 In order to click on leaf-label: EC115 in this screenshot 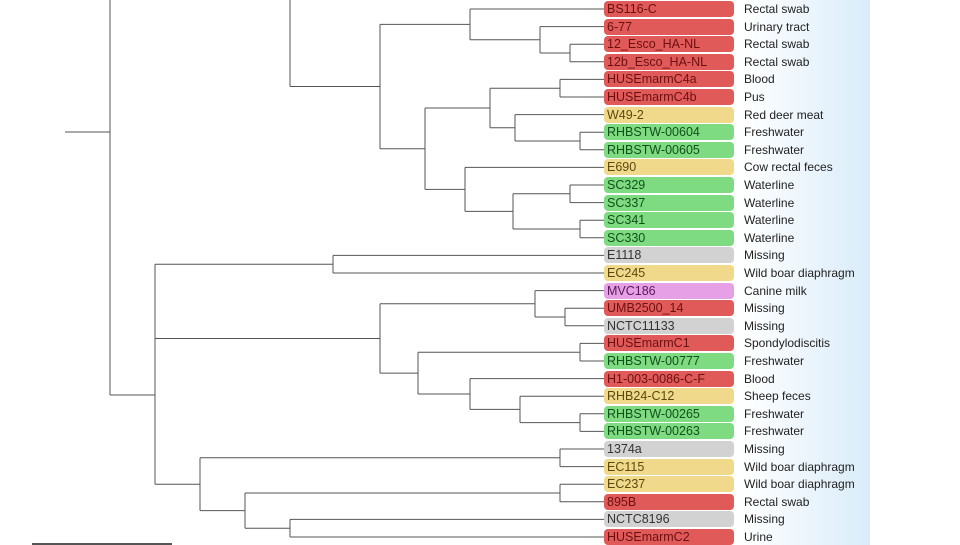, I will do `click(669, 466)`.